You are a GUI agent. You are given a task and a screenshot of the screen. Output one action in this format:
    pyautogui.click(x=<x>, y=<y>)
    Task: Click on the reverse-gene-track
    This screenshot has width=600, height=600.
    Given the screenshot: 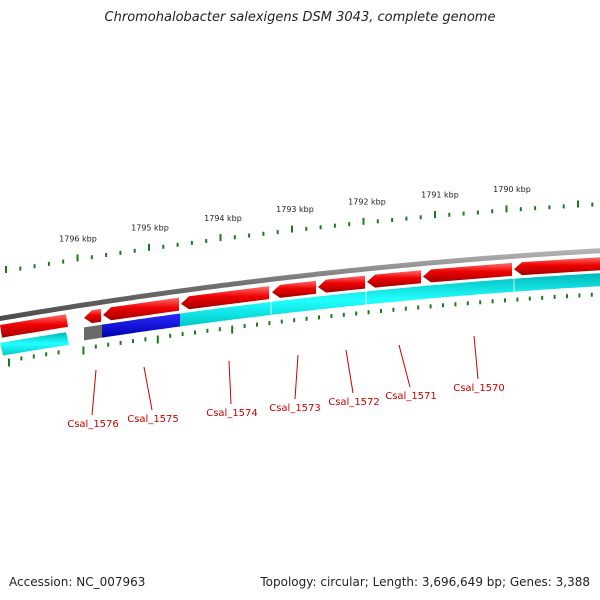 What is the action you would take?
    pyautogui.click(x=300, y=314)
    